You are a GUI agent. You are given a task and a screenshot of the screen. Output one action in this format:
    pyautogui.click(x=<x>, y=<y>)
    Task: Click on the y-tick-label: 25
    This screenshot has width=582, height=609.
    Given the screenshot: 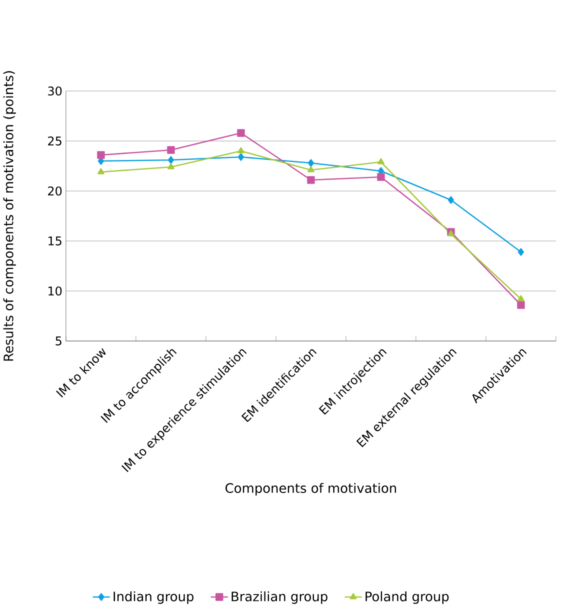 What is the action you would take?
    pyautogui.click(x=55, y=141)
    